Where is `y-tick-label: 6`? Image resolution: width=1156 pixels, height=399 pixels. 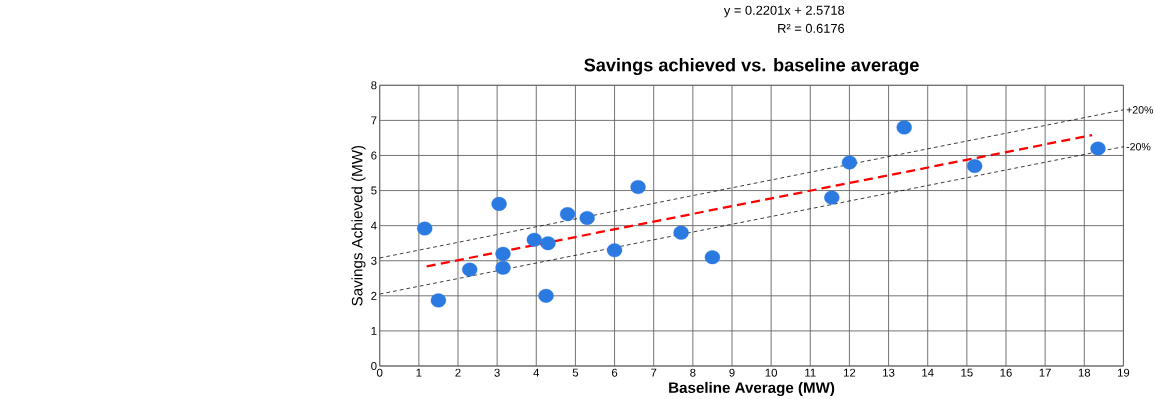
y-tick-label: 6 is located at coordinates (374, 155).